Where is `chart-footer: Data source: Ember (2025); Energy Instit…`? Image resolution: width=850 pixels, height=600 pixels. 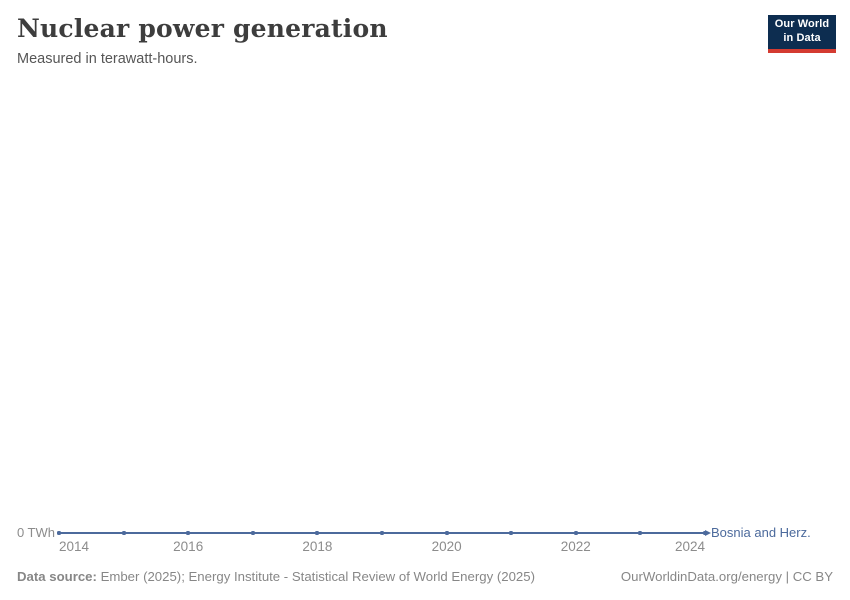
chart-footer: Data source: Ember (2025); Energy Instit… is located at coordinates (425, 576).